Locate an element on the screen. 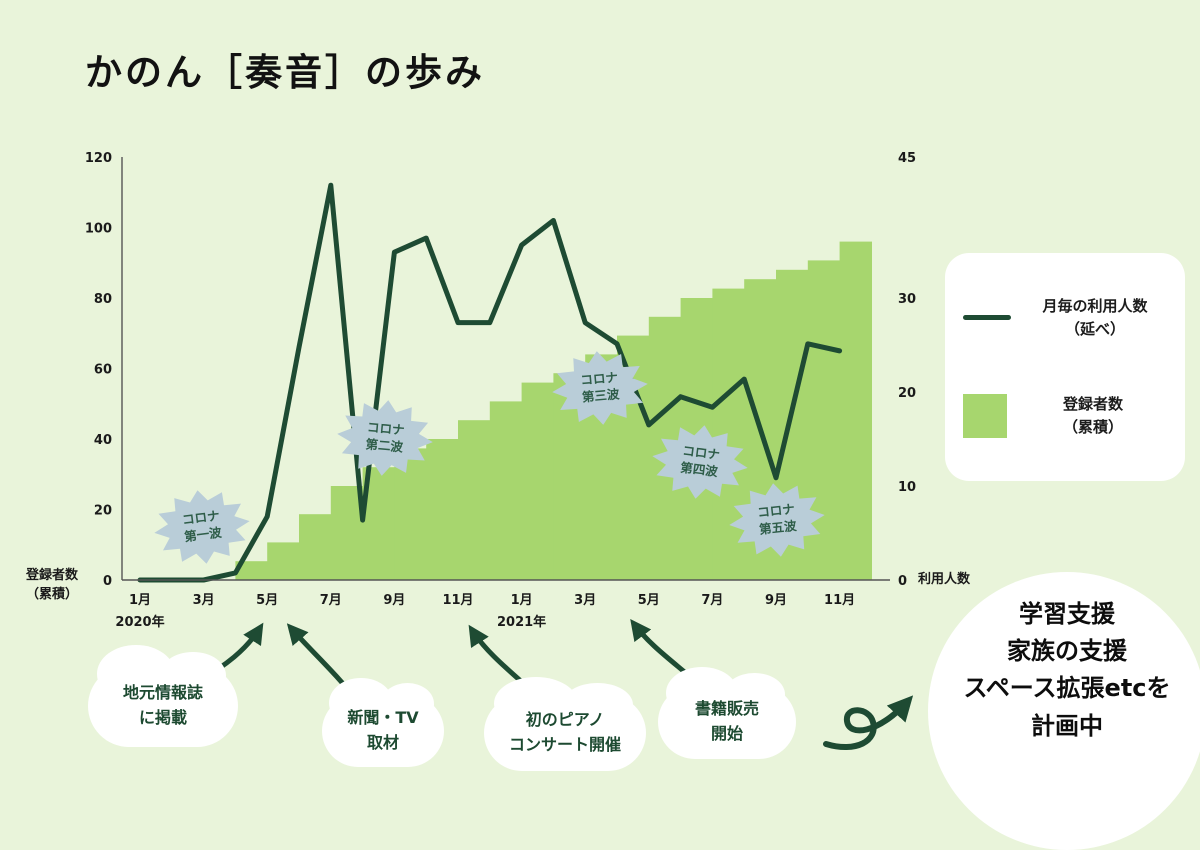  legend-label-monthly-users: 月毎の利用人数 （延べ） is located at coordinates (1095, 317).